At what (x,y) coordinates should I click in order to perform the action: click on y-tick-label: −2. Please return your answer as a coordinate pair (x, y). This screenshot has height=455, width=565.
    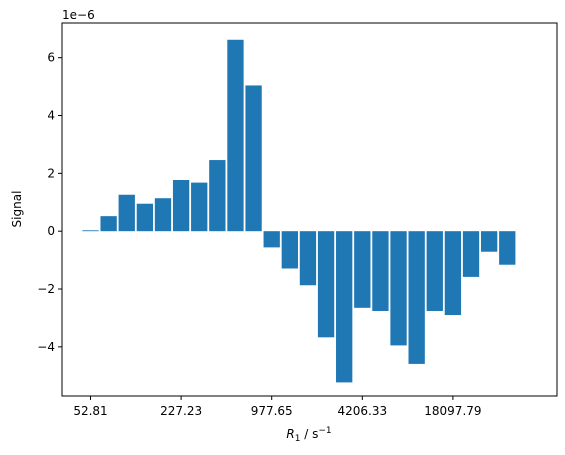
    Looking at the image, I should click on (46, 289).